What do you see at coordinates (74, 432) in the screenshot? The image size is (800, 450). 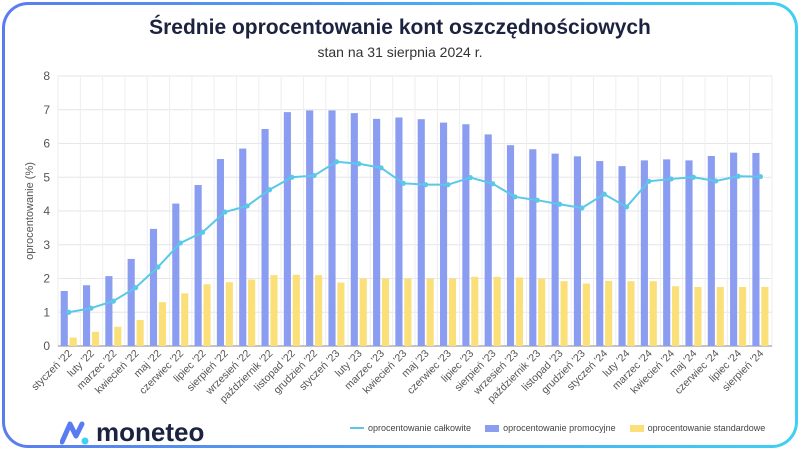 I see `moneteo-logo-icon` at bounding box center [74, 432].